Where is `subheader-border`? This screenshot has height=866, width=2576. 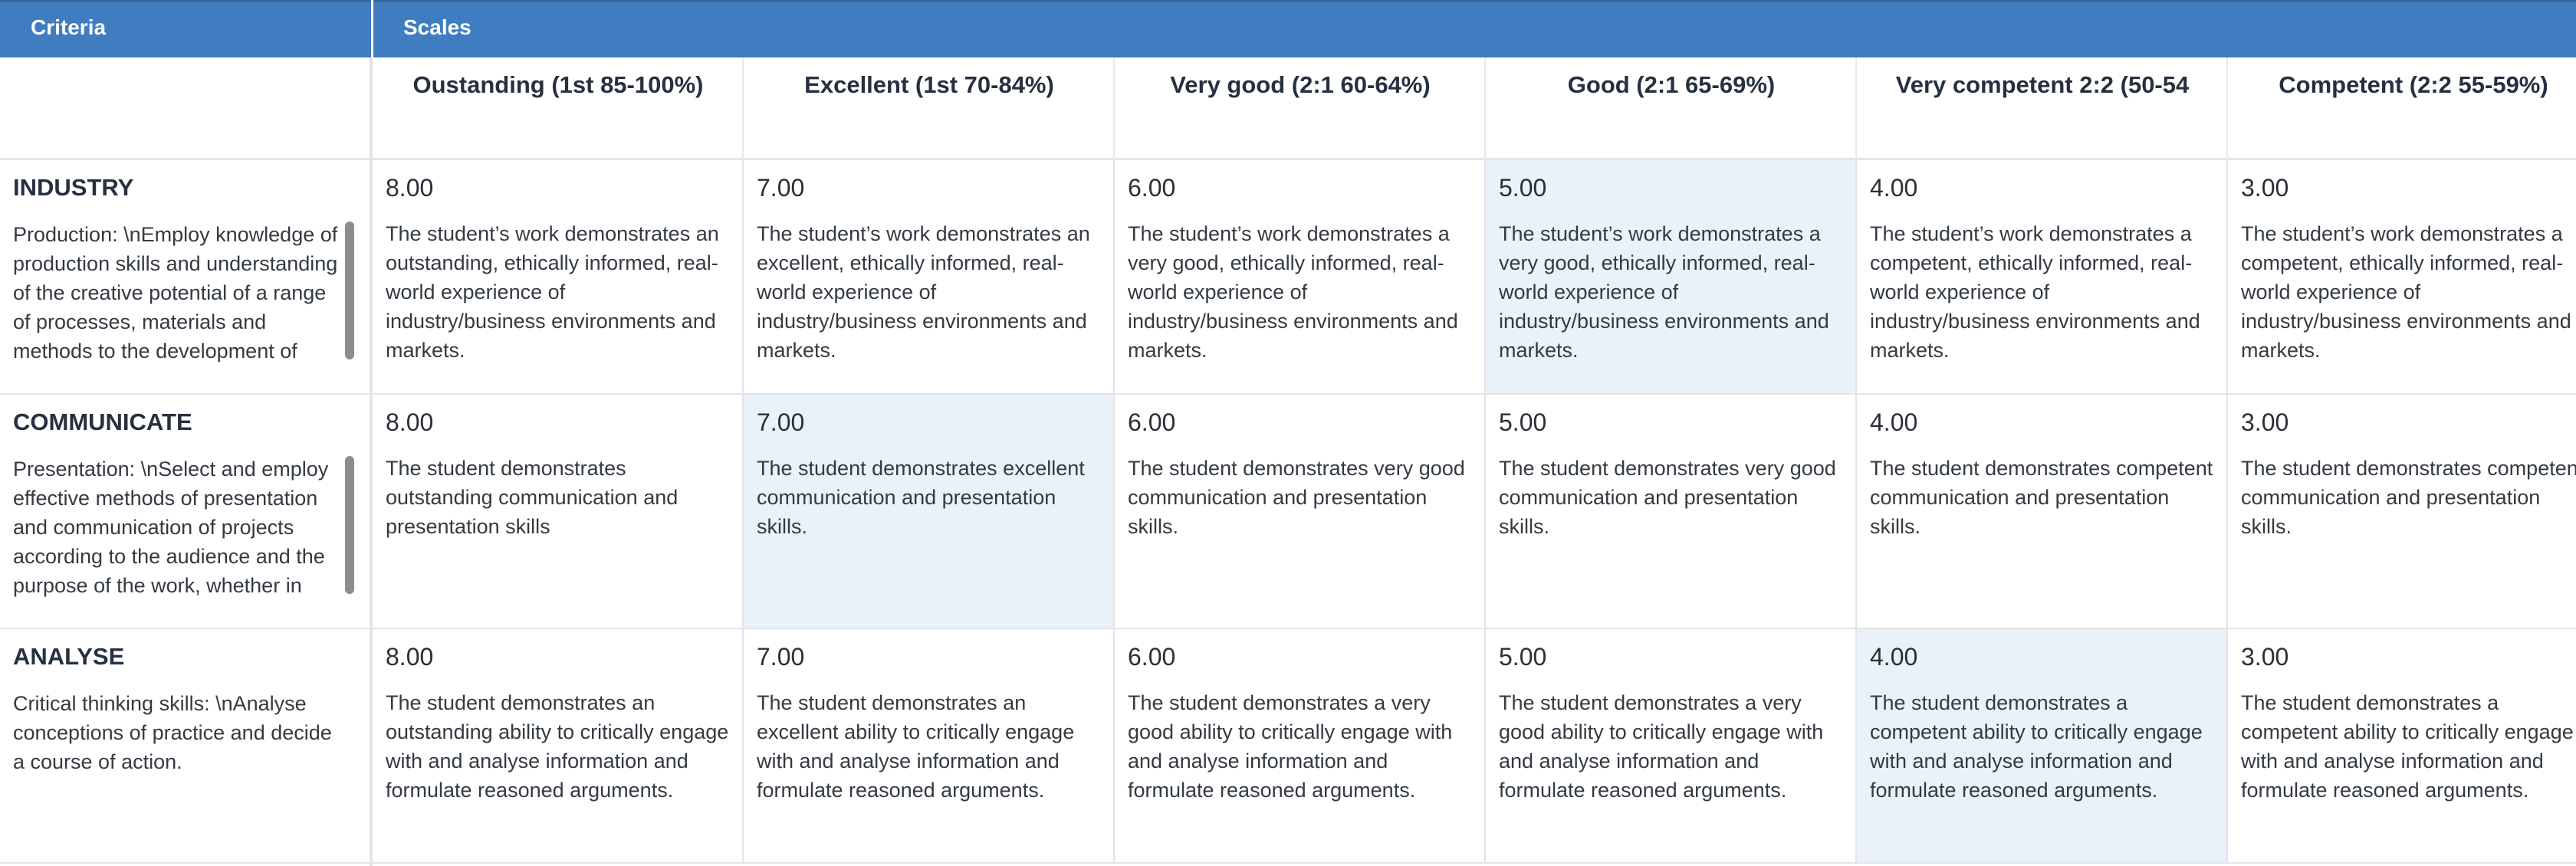 subheader-border is located at coordinates (1288, 159).